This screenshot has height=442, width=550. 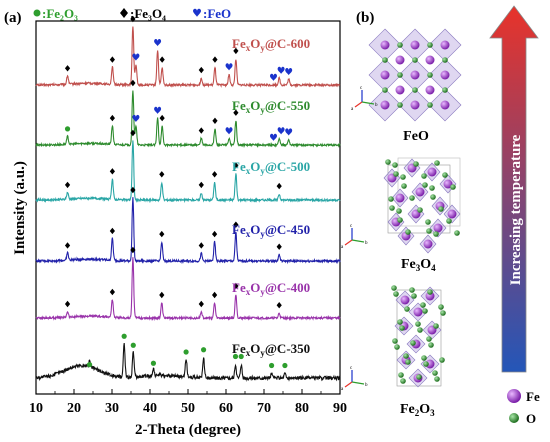 I want to click on o-atom-icon, so click(x=514, y=418).